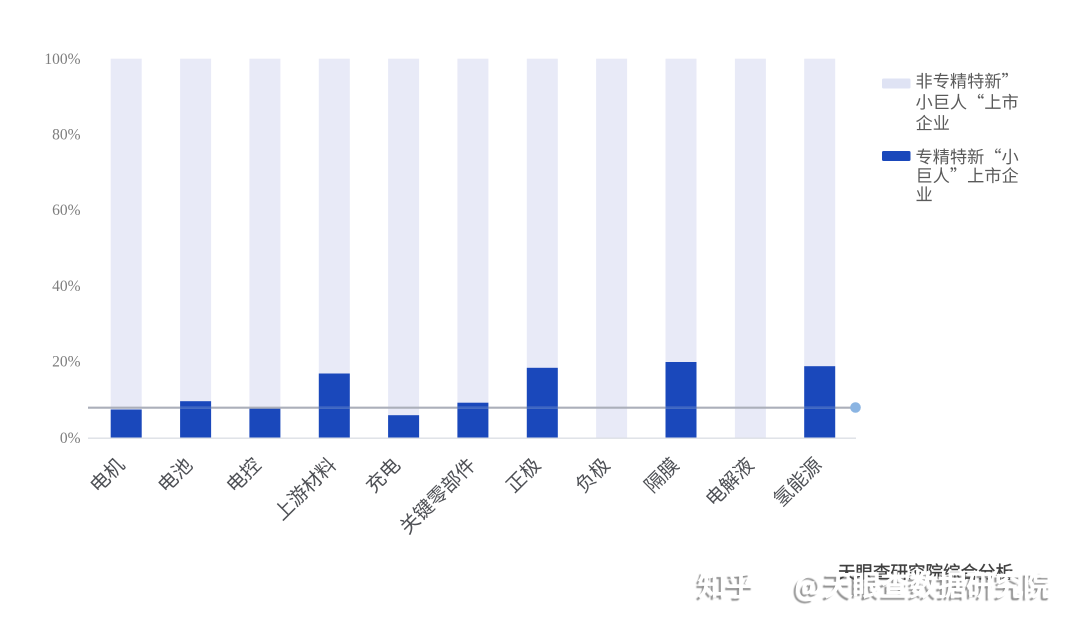 This screenshot has width=1080, height=630. Describe the element at coordinates (66, 286) in the screenshot. I see `svg-text: 40%` at that location.